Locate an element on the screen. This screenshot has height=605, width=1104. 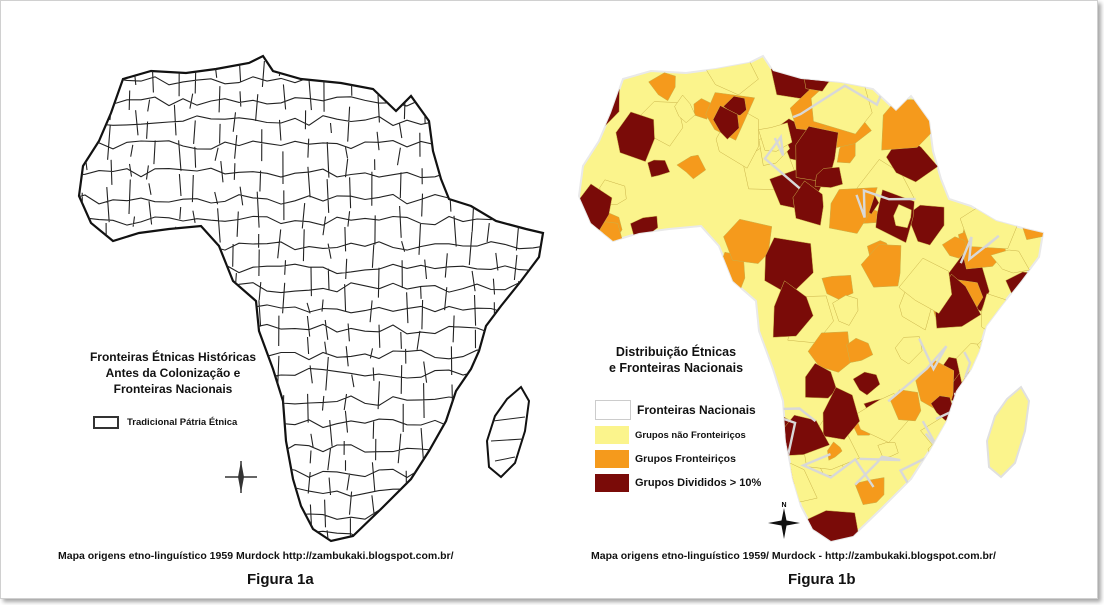
legend-item: Fronteiras Nacionais is located at coordinates (678, 410).